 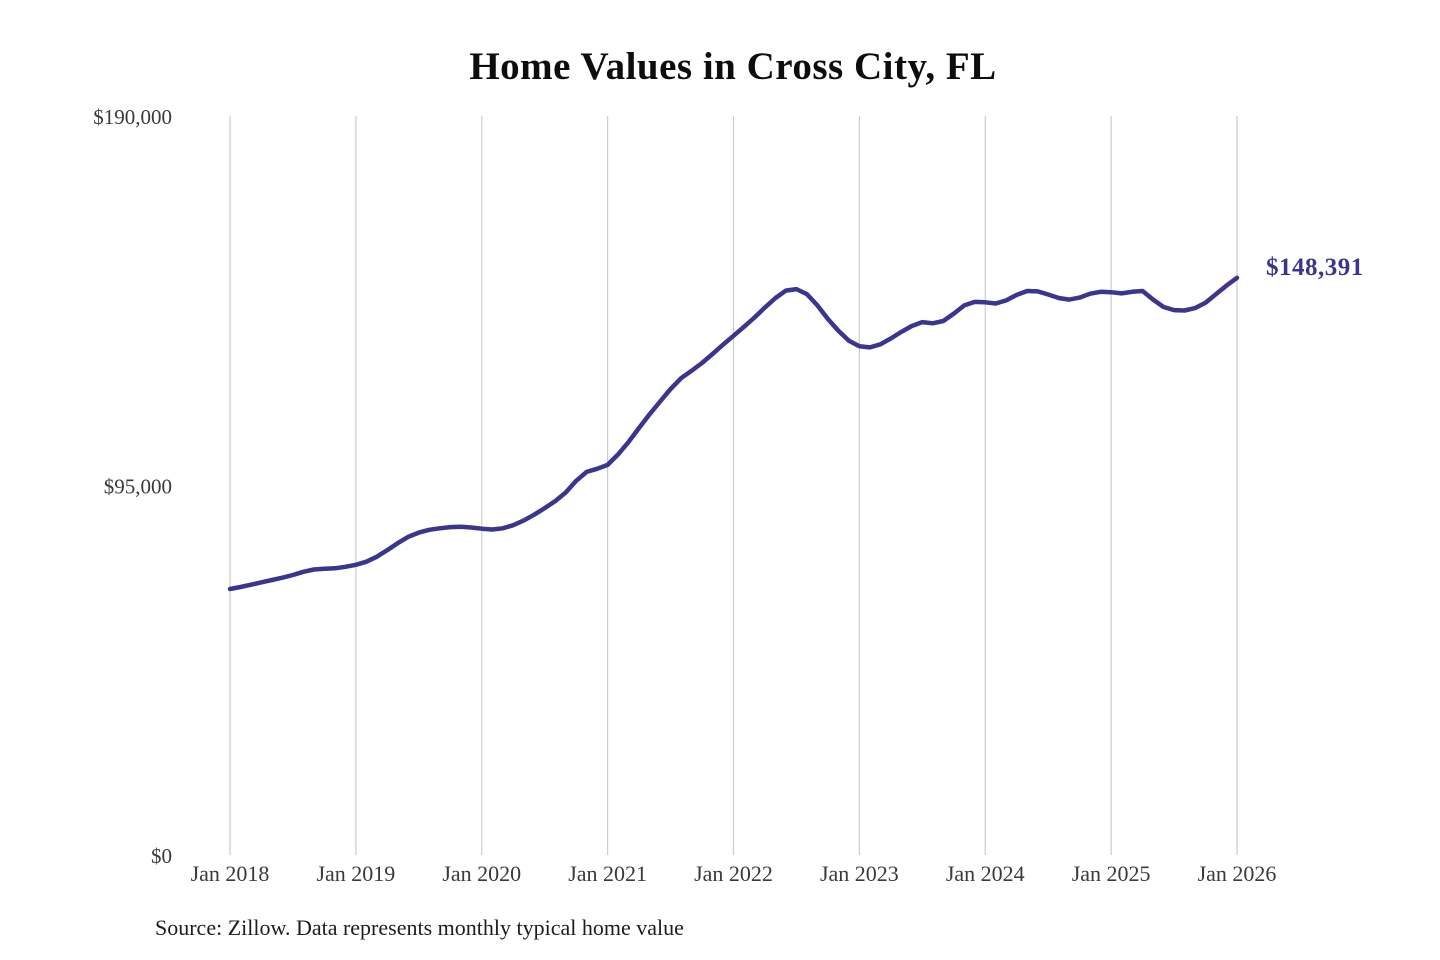 What do you see at coordinates (481, 873) in the screenshot?
I see `x-tick-label: Jan 2020` at bounding box center [481, 873].